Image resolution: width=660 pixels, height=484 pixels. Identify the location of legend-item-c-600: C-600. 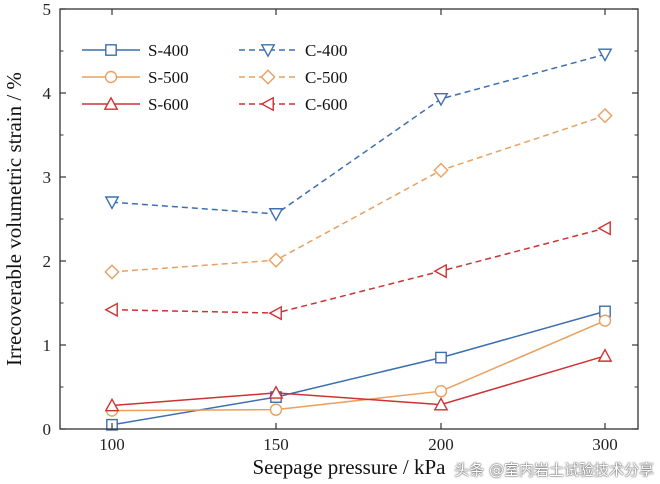
(293, 104).